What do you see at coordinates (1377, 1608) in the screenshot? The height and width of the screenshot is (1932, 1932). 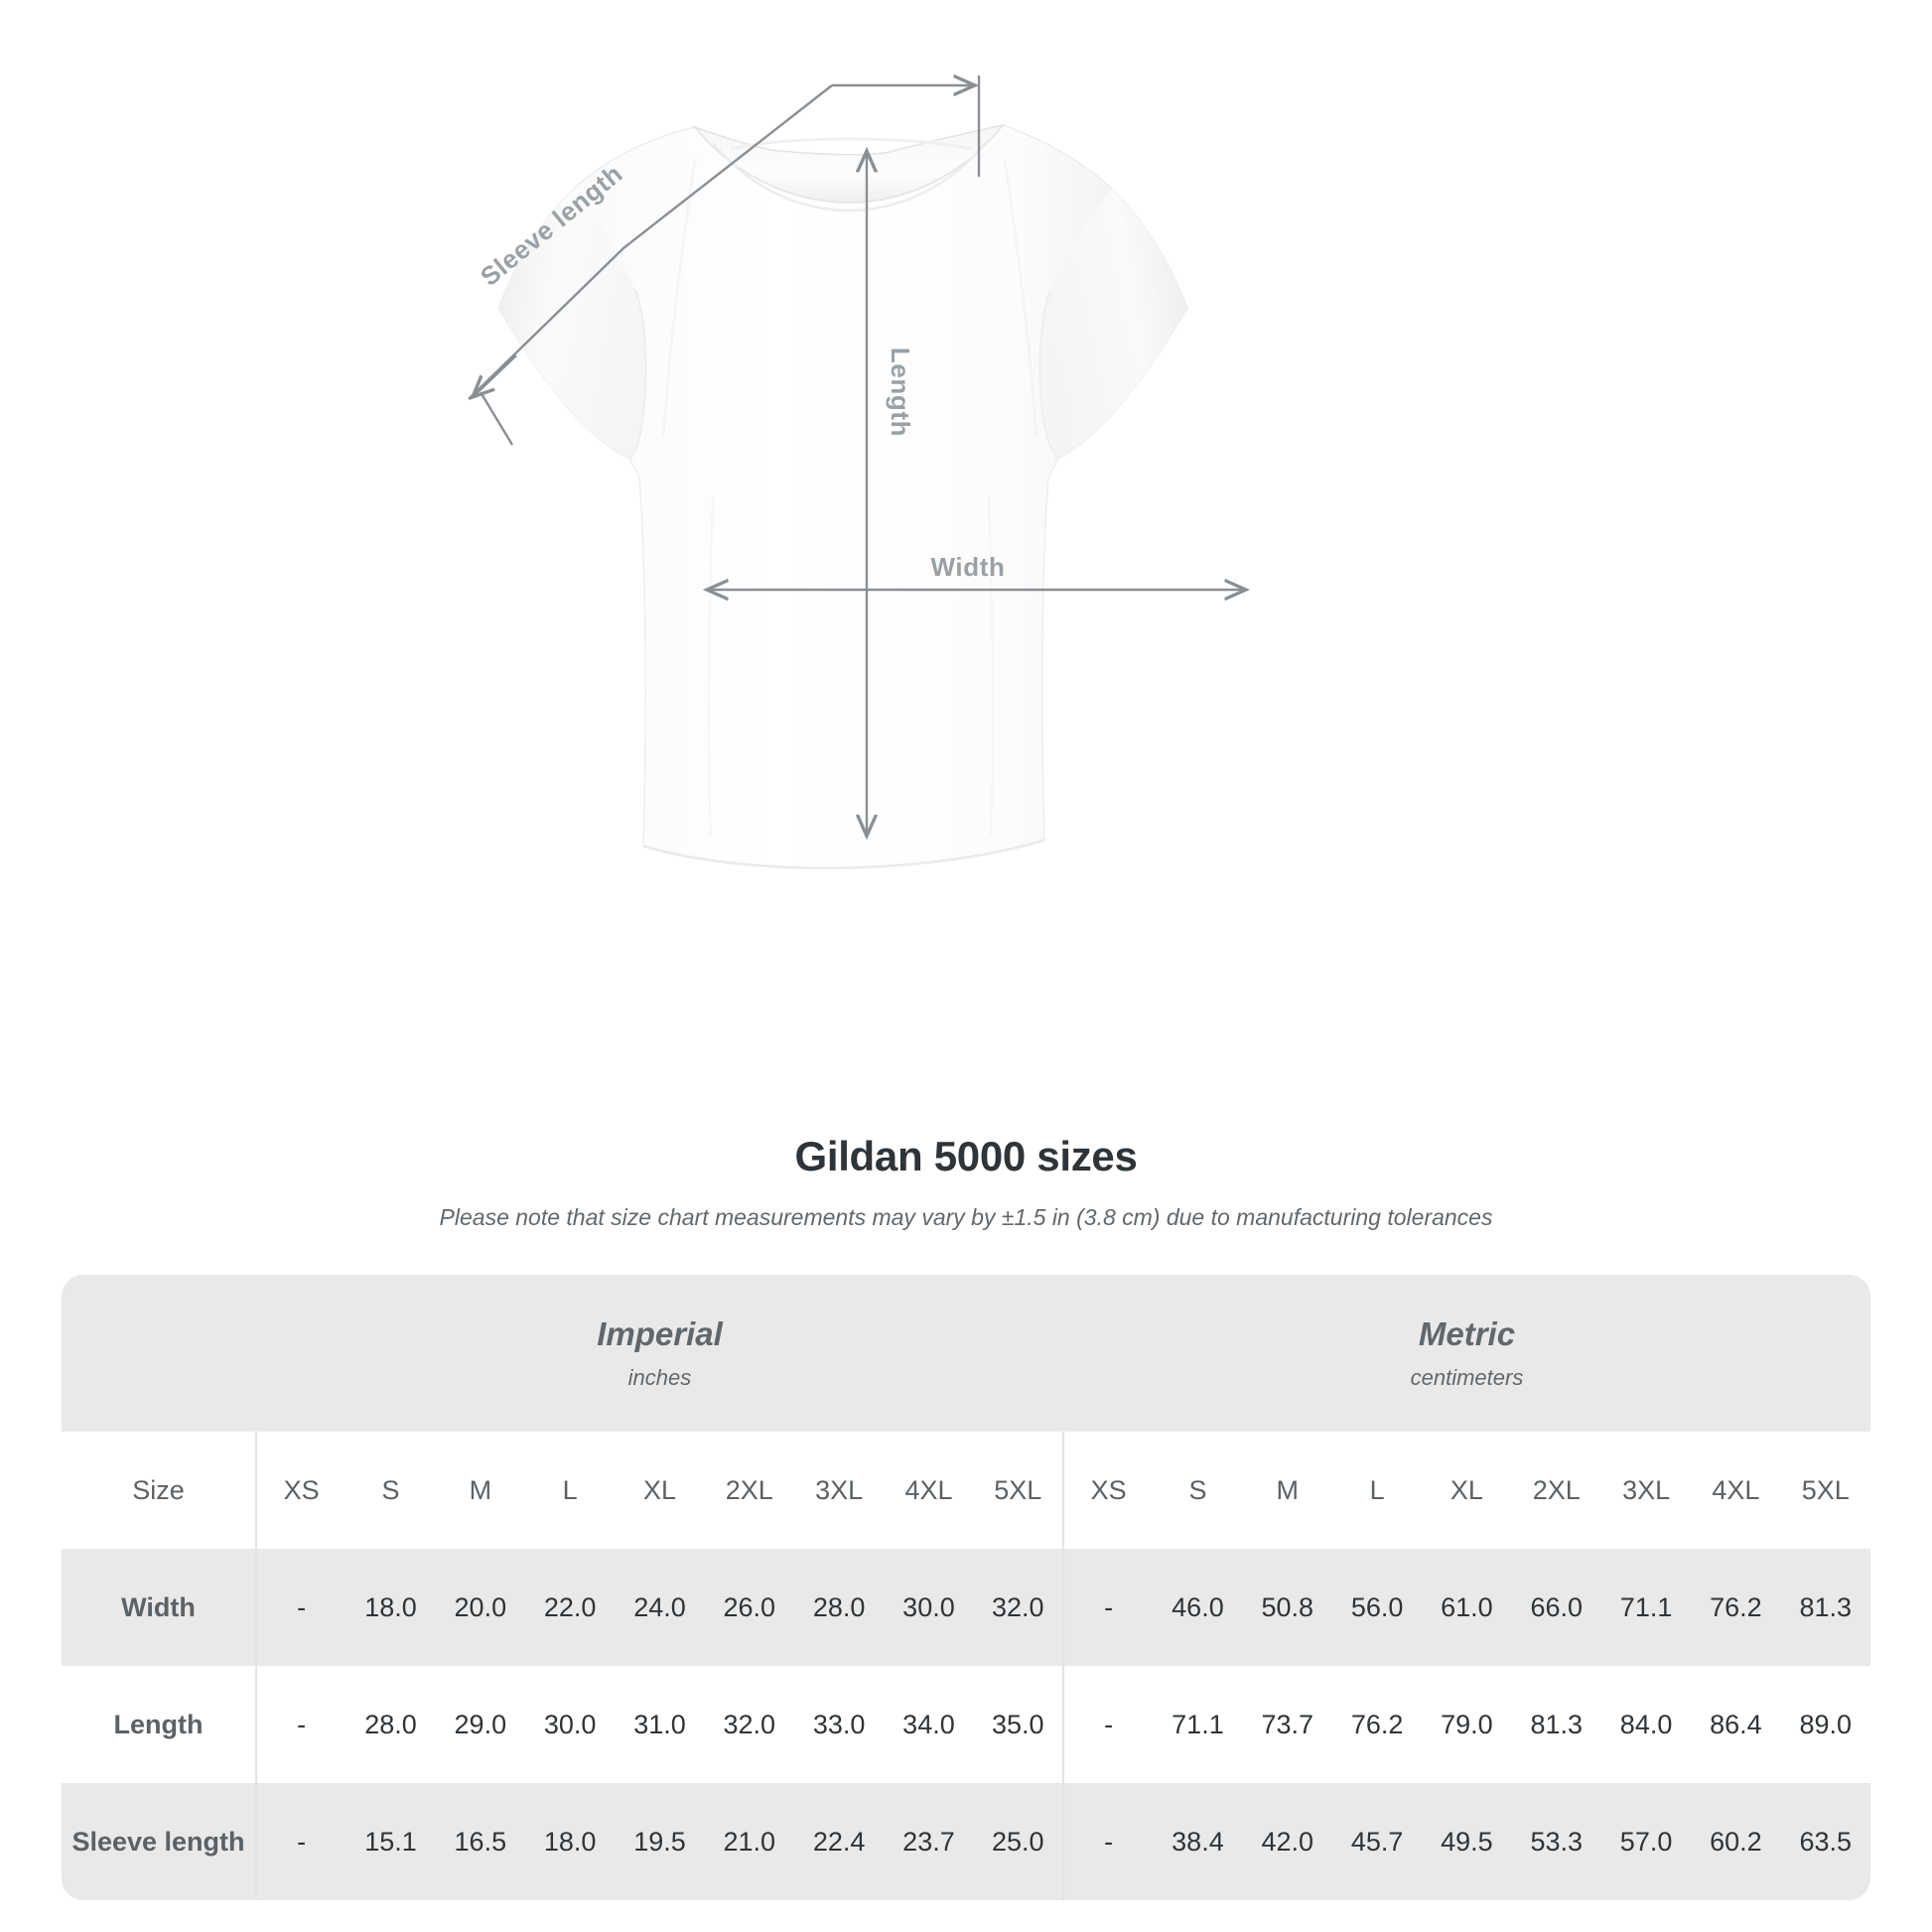 I see `cell-width-metric-l: 56.0` at bounding box center [1377, 1608].